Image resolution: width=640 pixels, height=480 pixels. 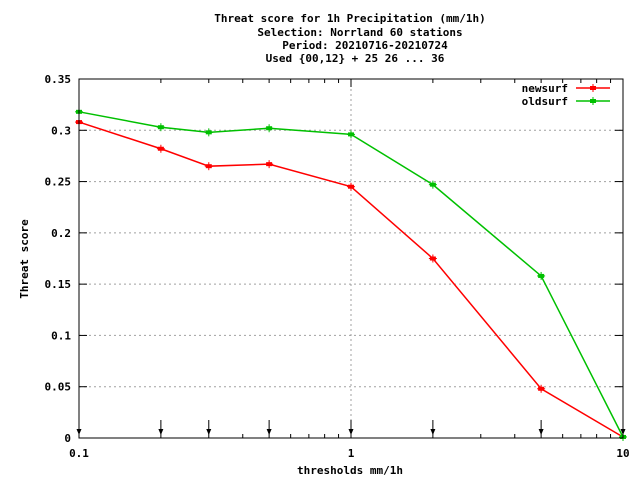 I want to click on legend-label-oldsurf: oldsurf, so click(x=545, y=101).